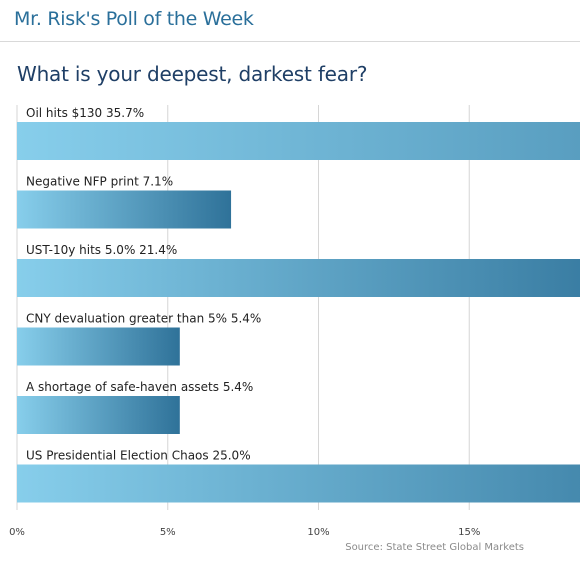 The image size is (580, 562). I want to click on header-title: Mr. Risk's Poll of the Week, so click(134, 19).